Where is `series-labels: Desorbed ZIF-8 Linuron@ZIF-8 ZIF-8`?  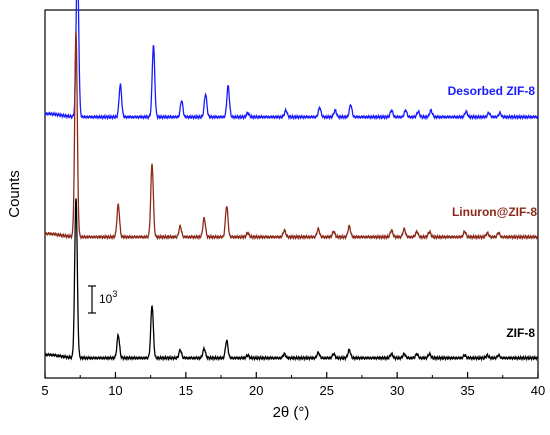
series-labels: Desorbed ZIF-8 Linuron@ZIF-8 ZIF-8 is located at coordinates (493, 212).